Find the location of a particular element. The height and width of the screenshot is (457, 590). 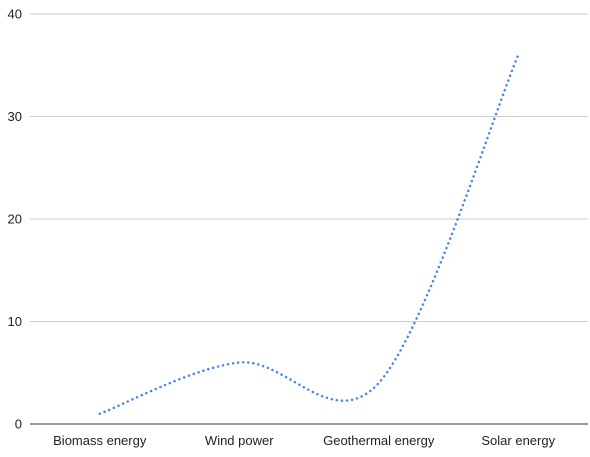

x-tick-label: Biomass energy is located at coordinates (100, 440).